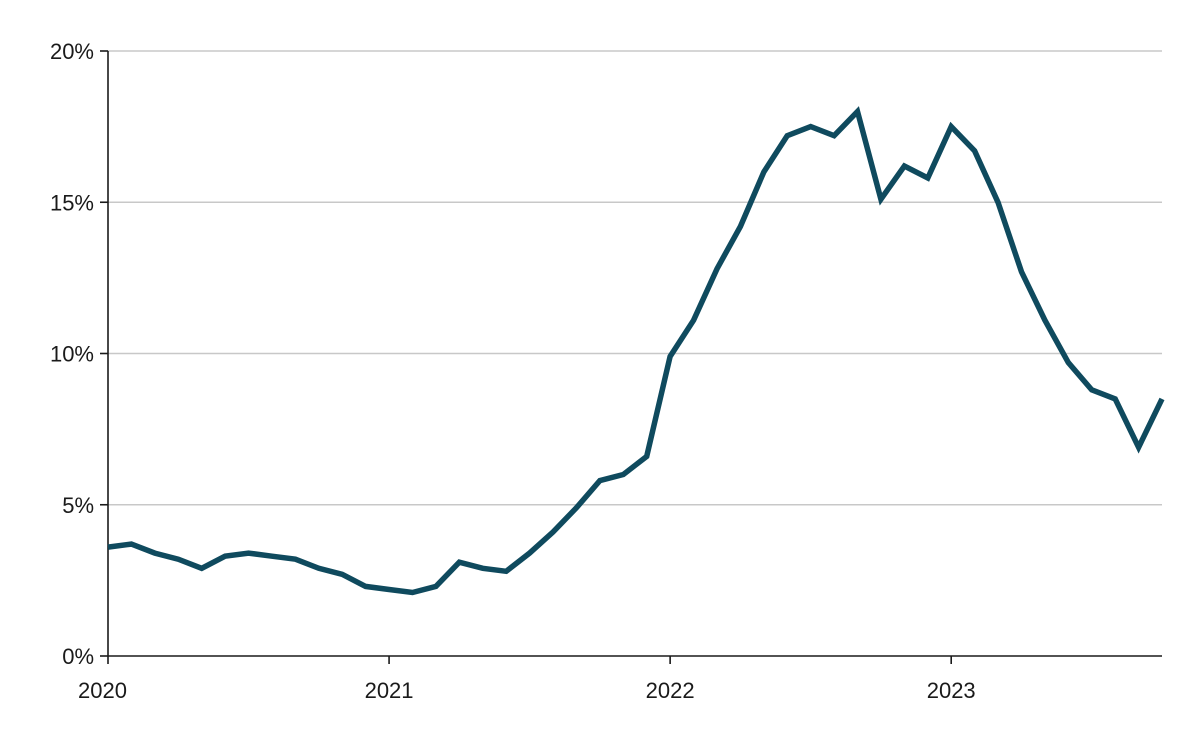 The image size is (1200, 742). I want to click on y-tick-label: 20%, so click(72, 51).